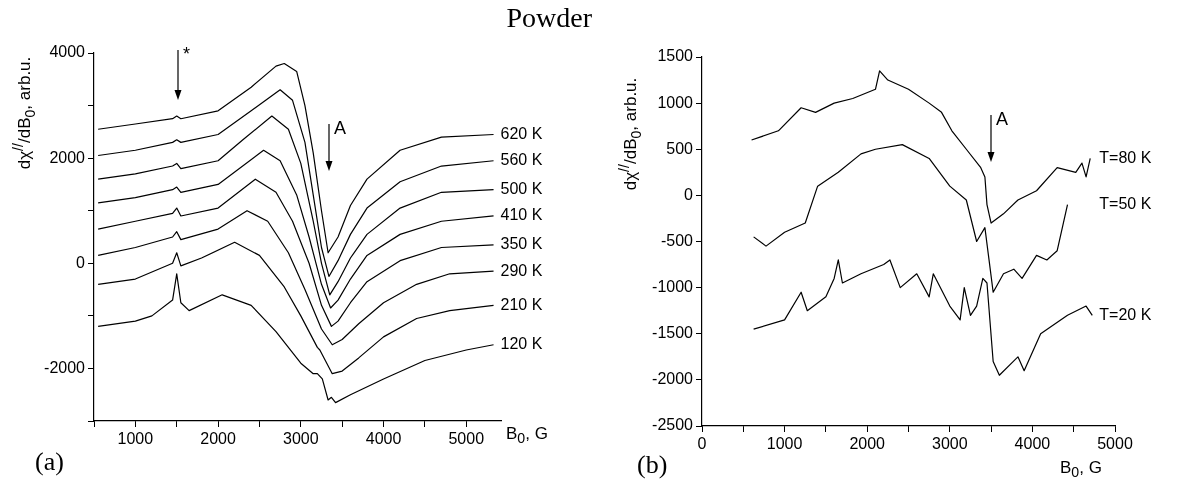  What do you see at coordinates (1125, 314) in the screenshot?
I see `series-label: T=20 K` at bounding box center [1125, 314].